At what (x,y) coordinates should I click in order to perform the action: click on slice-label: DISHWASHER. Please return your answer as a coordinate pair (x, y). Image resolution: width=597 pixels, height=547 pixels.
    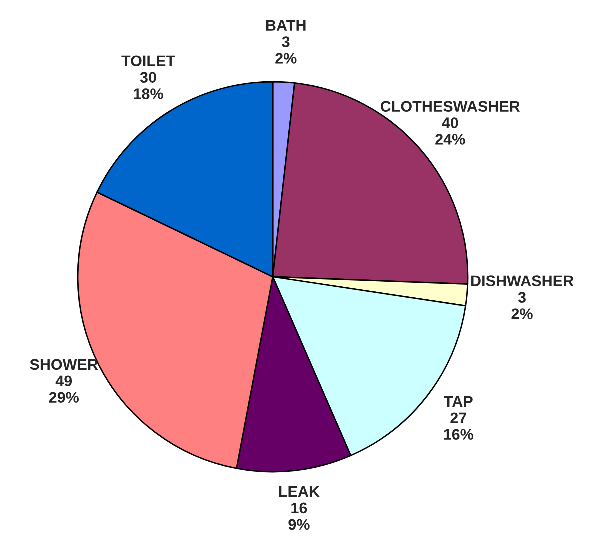
    Looking at the image, I should click on (523, 281).